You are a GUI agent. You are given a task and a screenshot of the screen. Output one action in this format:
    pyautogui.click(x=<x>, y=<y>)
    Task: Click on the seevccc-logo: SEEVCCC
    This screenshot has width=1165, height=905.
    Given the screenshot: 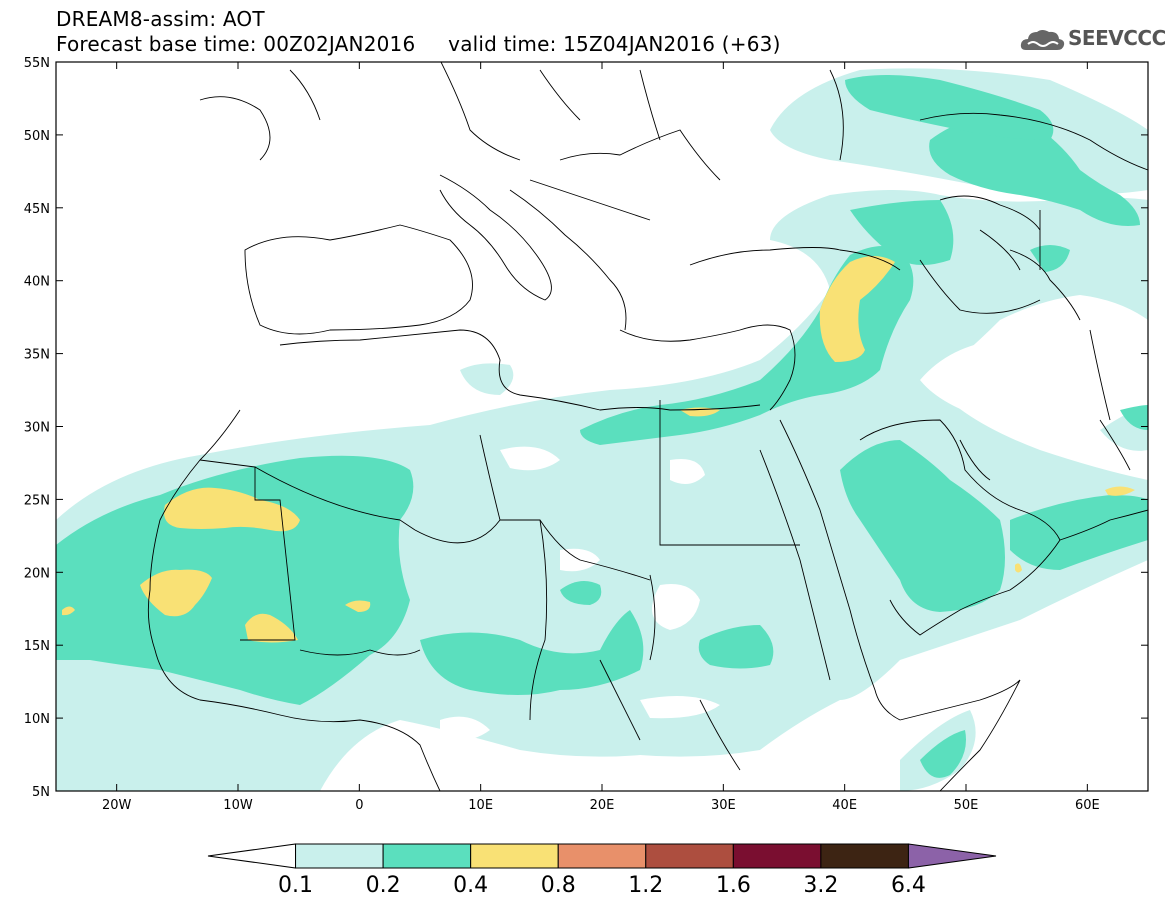 What is the action you would take?
    pyautogui.click(x=1091, y=40)
    